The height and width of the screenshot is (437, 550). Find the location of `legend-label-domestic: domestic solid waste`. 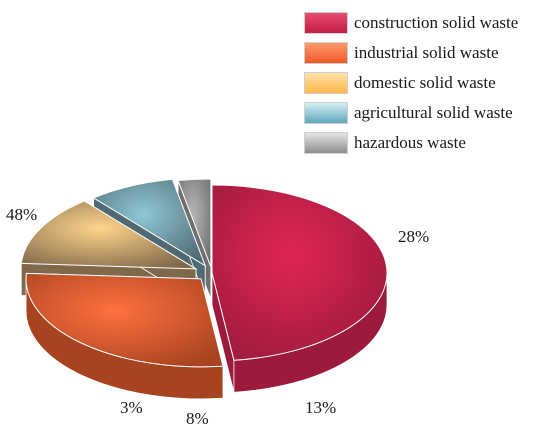

legend-label-domestic: domestic solid waste is located at coordinates (425, 82).